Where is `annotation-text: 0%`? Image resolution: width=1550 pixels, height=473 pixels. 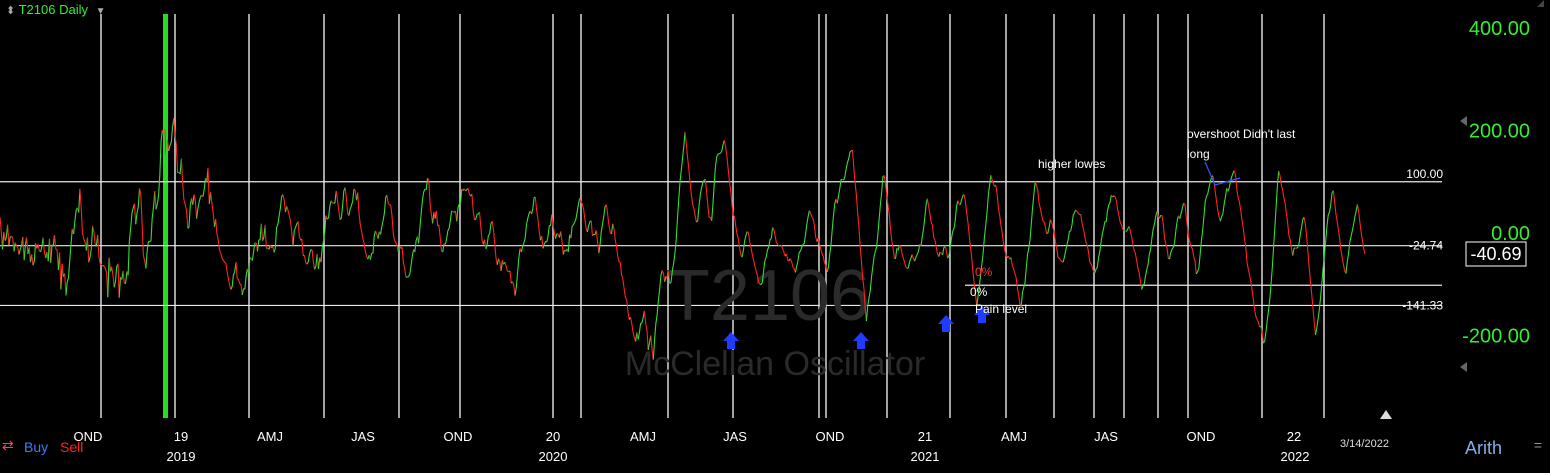
annotation-text: 0% is located at coordinates (979, 292).